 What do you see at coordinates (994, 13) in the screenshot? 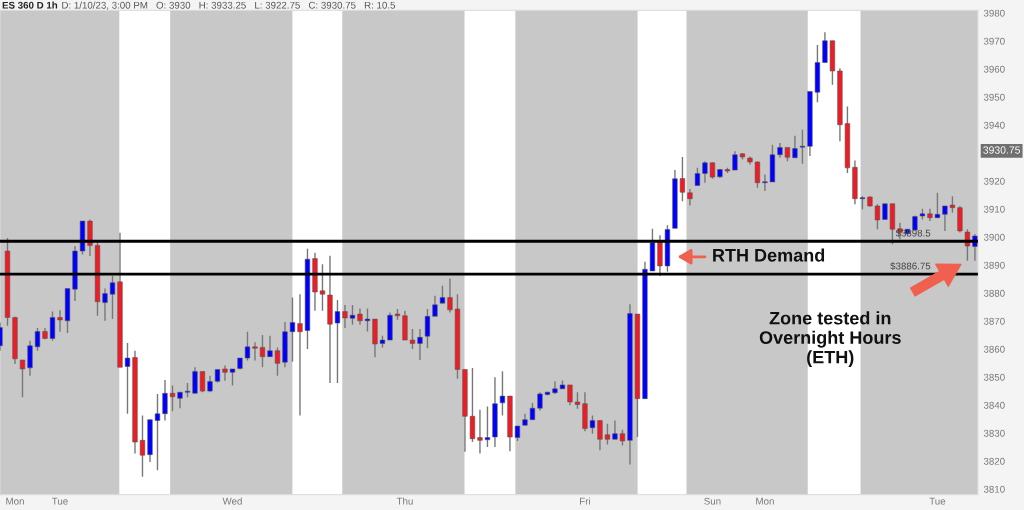
I see `y-tick-label: 3980` at bounding box center [994, 13].